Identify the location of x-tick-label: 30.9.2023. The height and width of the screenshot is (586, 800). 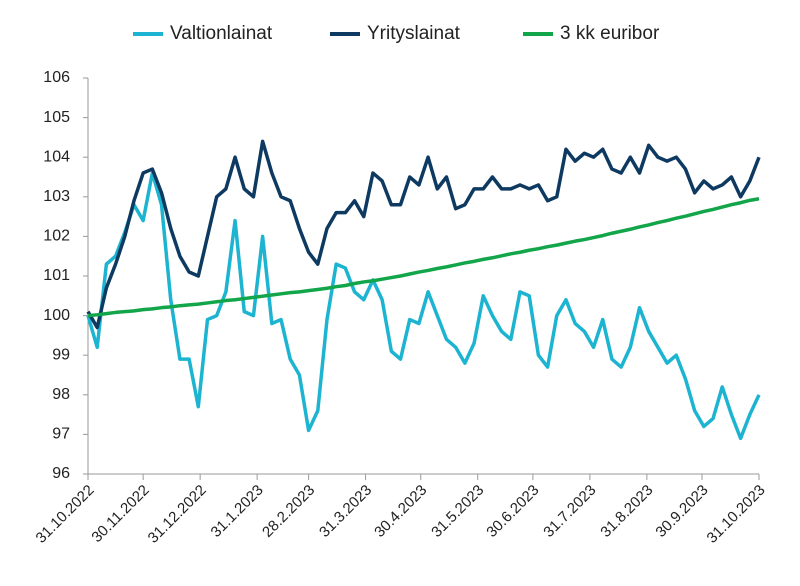
(681, 511).